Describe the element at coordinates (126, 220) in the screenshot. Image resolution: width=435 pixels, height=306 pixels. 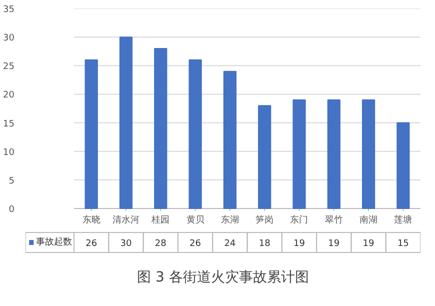
I see `x-tick-label: 清水河` at that location.